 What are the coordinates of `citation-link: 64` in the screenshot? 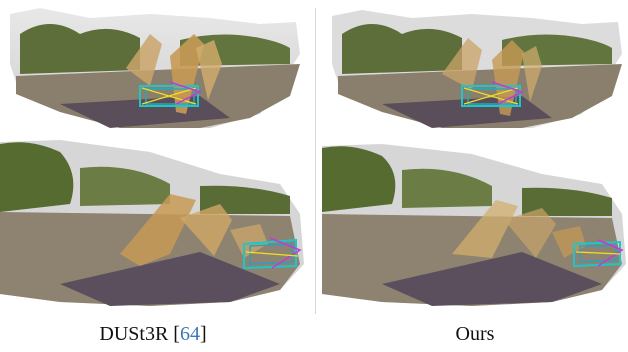 It's located at (189, 334).